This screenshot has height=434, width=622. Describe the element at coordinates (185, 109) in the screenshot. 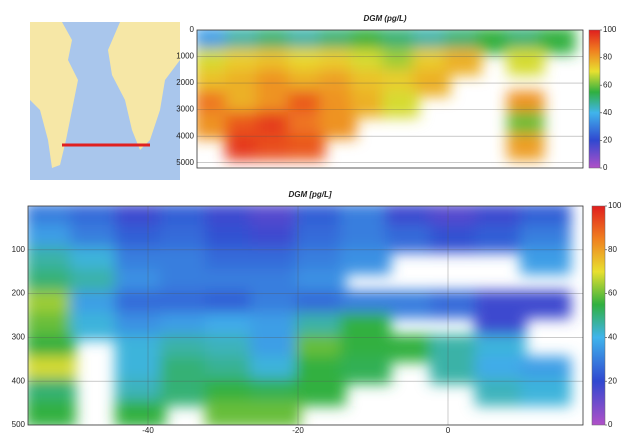

I see `y-tick-label: 3000` at that location.